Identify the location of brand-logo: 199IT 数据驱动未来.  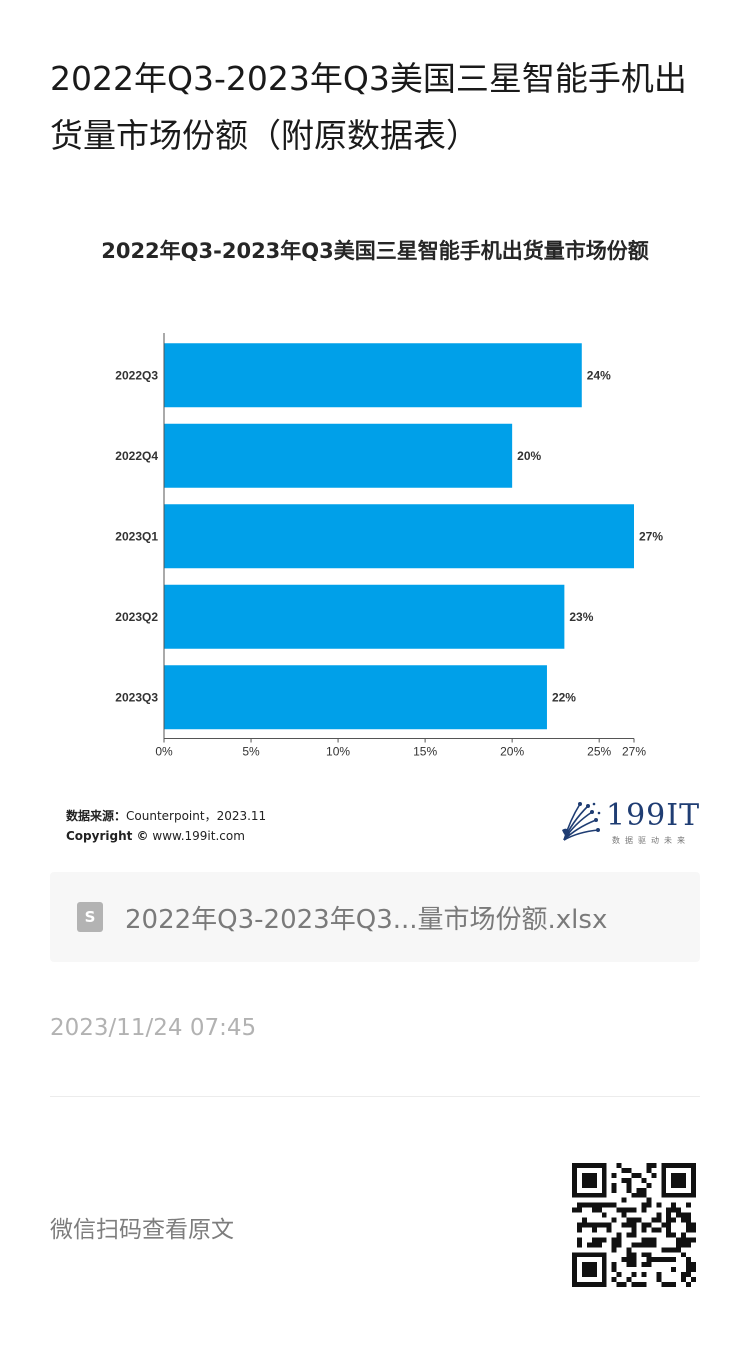
(629, 822).